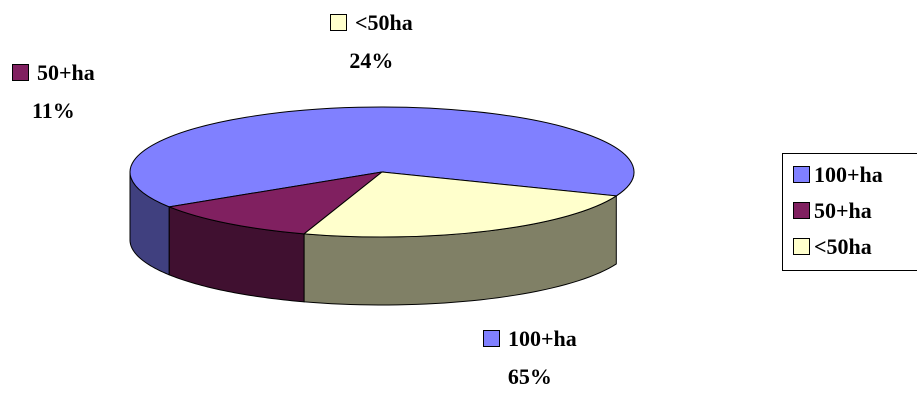  Describe the element at coordinates (843, 210) in the screenshot. I see `legend-label-50ha-plus: 50+ha` at that location.